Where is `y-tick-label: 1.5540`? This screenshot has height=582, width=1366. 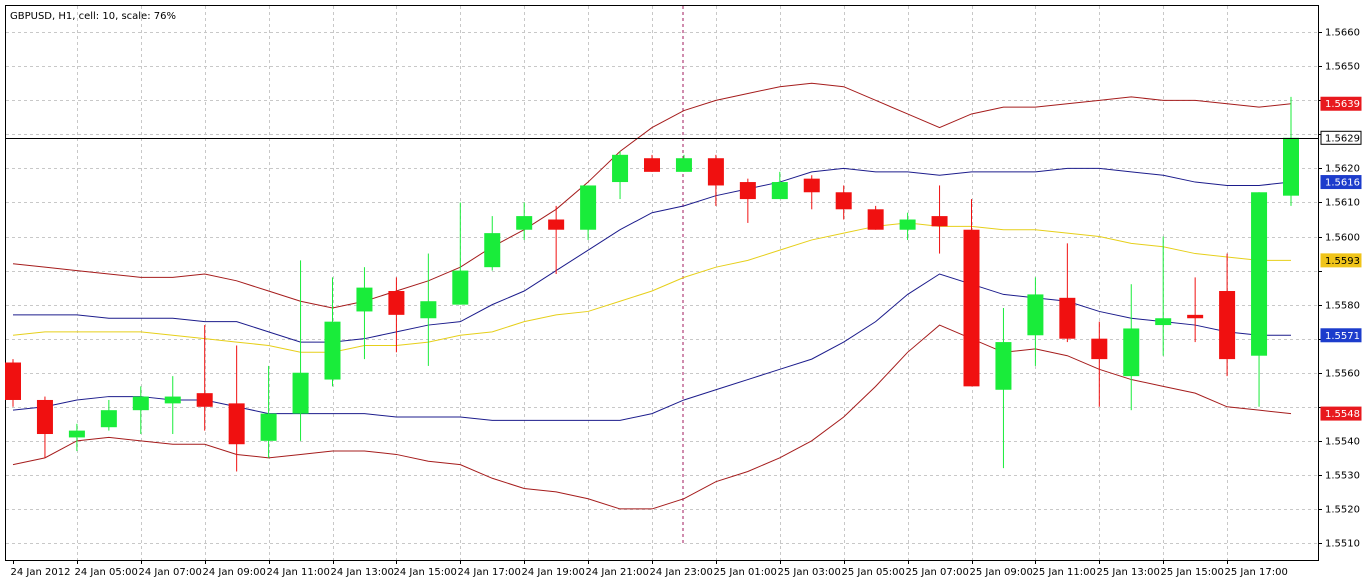
y-tick-label: 1.5540 is located at coordinates (1342, 442).